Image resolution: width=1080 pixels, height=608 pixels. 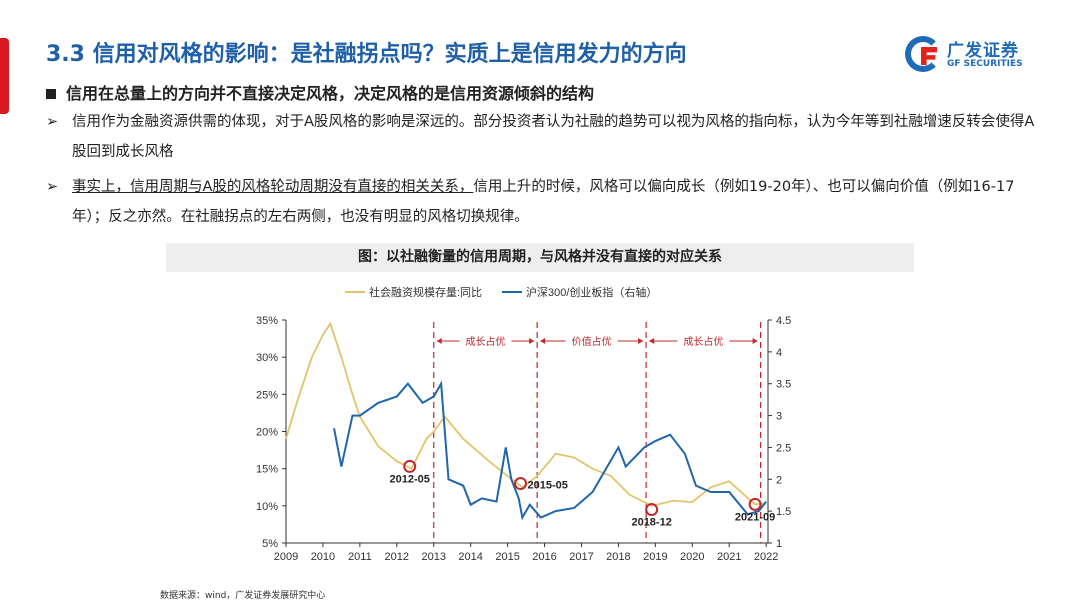 I want to click on left-tick-label: 35%, so click(x=267, y=321).